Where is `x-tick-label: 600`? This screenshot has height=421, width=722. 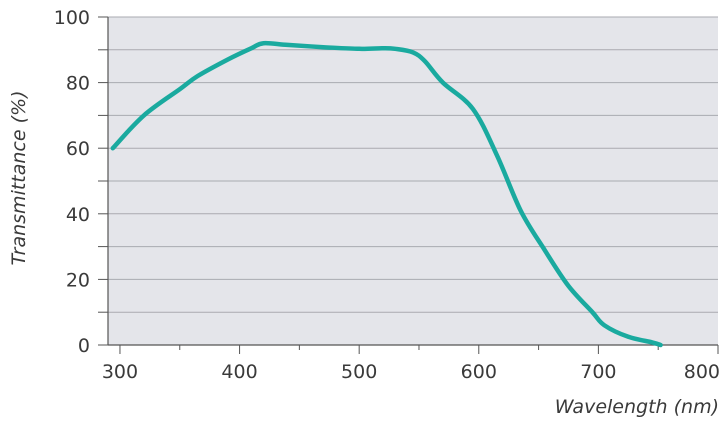
x-tick-label: 600 is located at coordinates (479, 372).